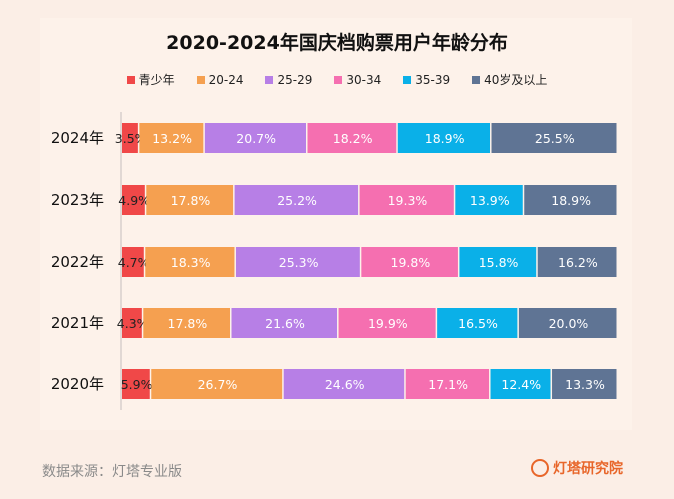 The height and width of the screenshot is (499, 674). What do you see at coordinates (588, 469) in the screenshot?
I see `brand-name: 灯塔研究院` at bounding box center [588, 469].